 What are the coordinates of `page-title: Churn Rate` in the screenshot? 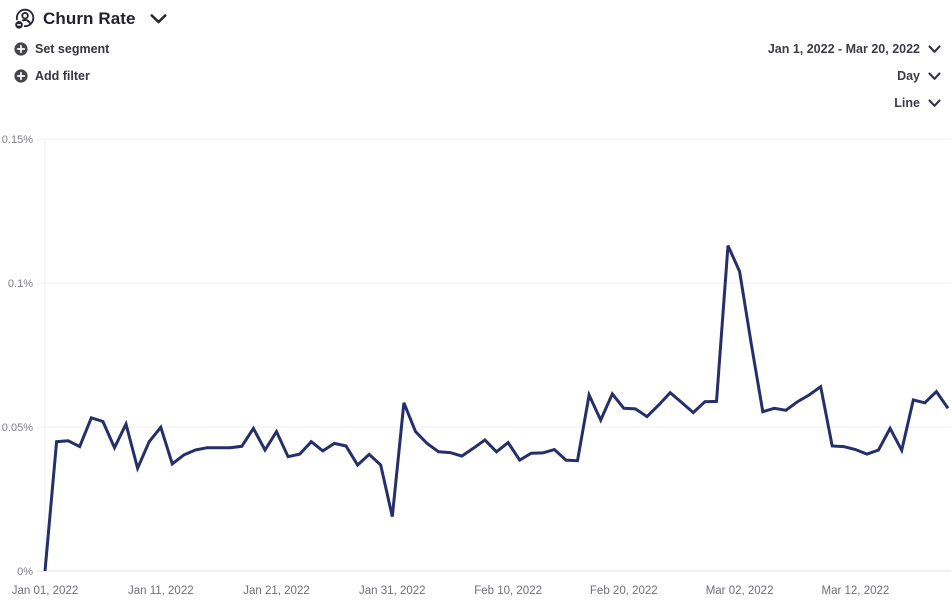 It's located at (89, 18).